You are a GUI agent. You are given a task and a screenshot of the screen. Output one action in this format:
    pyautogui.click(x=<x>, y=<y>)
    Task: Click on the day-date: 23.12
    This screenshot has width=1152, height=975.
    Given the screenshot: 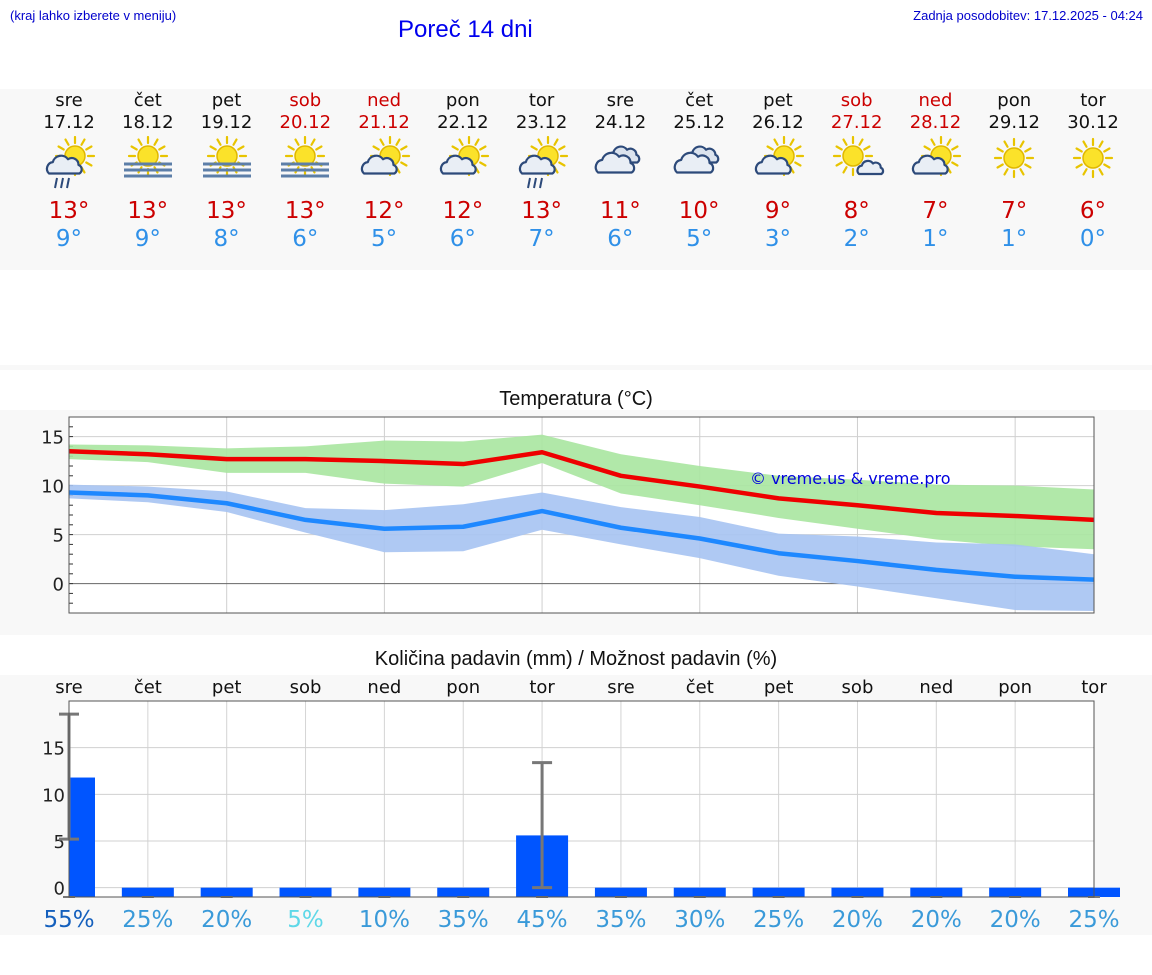 What is the action you would take?
    pyautogui.click(x=541, y=122)
    